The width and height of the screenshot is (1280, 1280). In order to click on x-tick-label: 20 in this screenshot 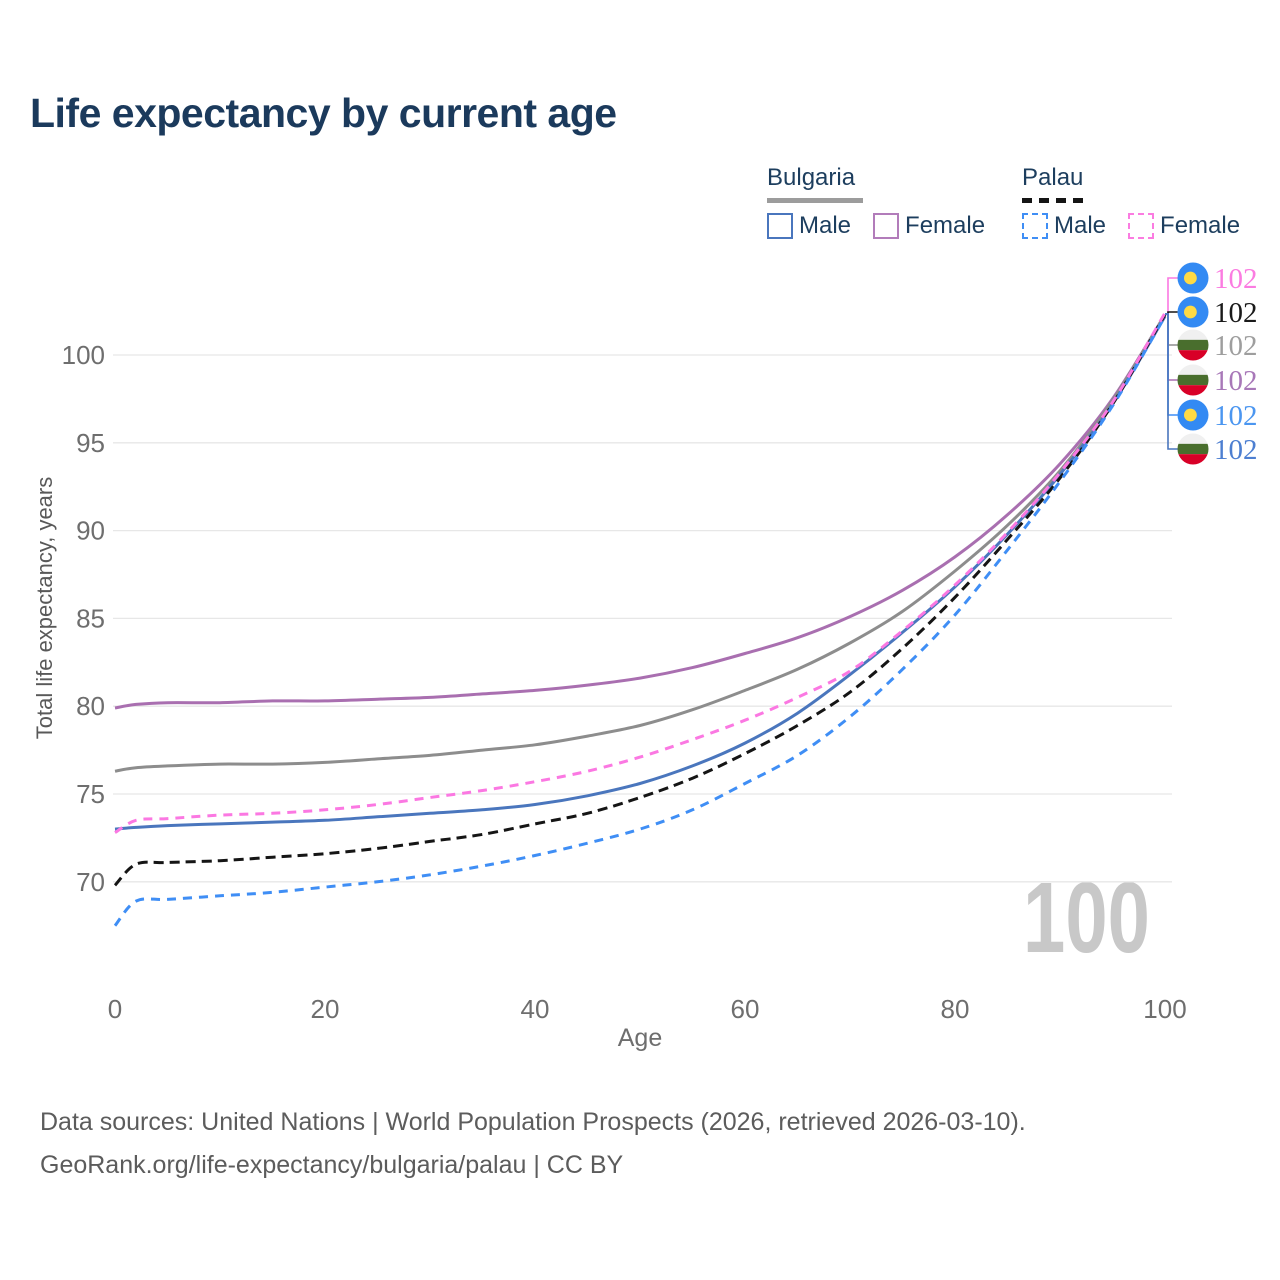, I will do `click(325, 1009)`.